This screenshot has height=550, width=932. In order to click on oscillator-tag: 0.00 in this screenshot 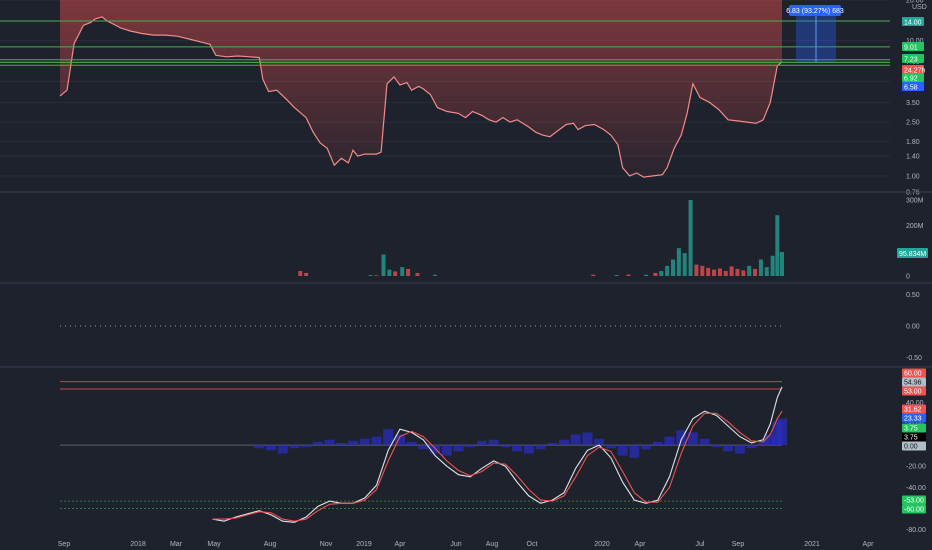, I will do `click(911, 447)`.